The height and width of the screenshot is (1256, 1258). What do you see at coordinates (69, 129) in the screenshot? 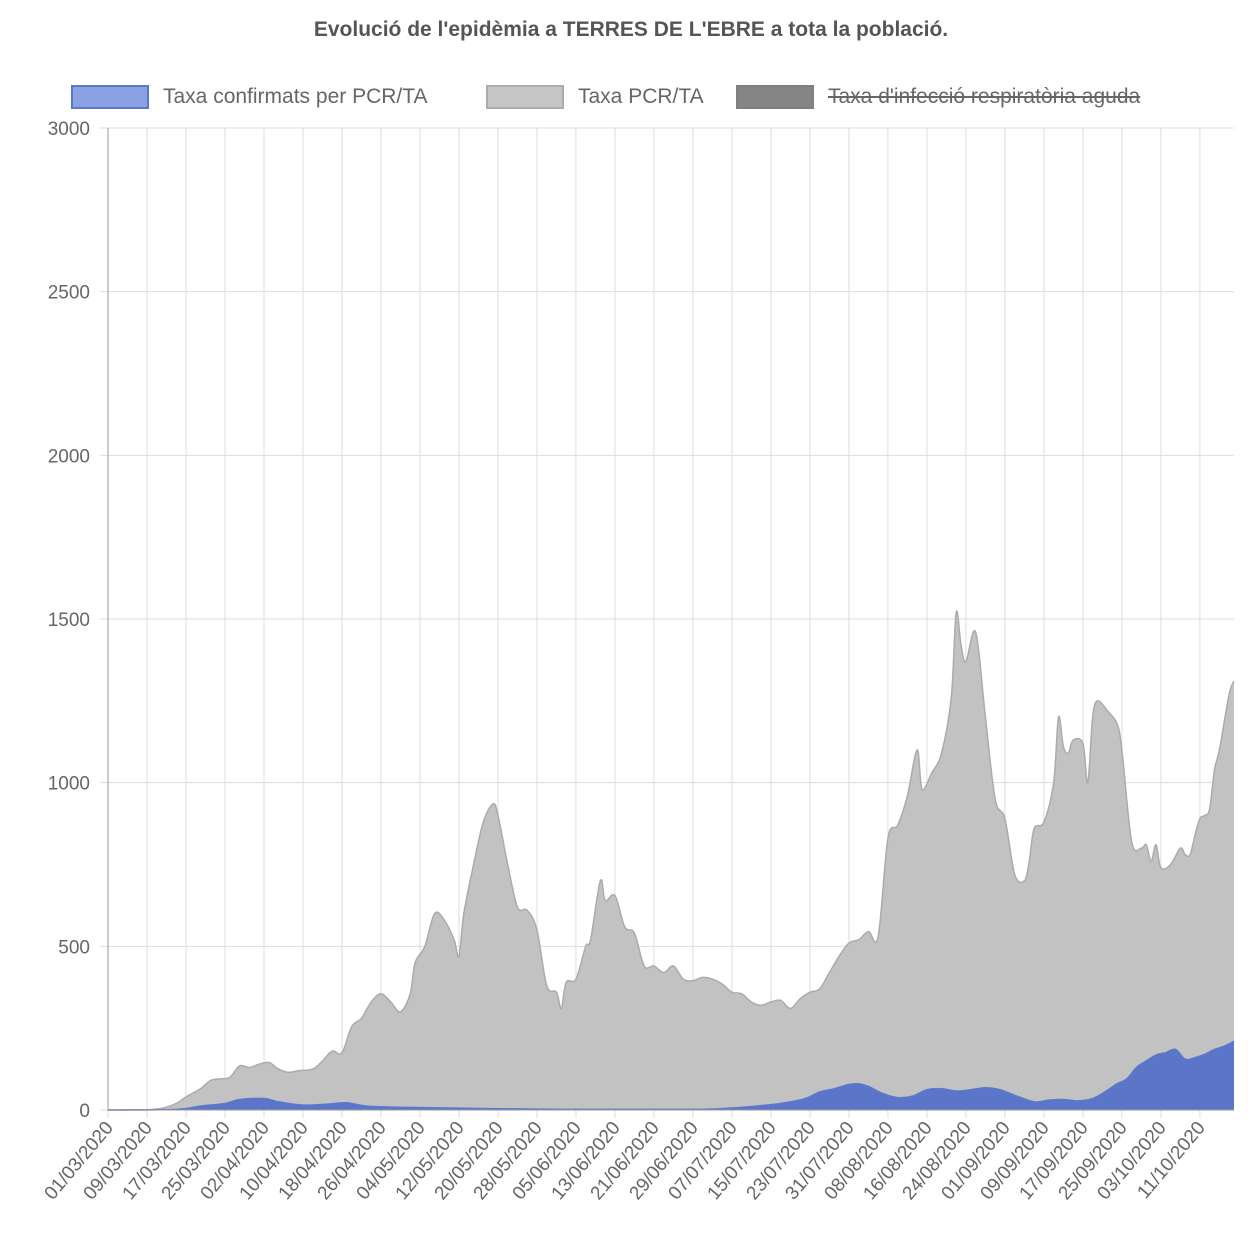
I see `y-tick-label: 3000` at bounding box center [69, 129].